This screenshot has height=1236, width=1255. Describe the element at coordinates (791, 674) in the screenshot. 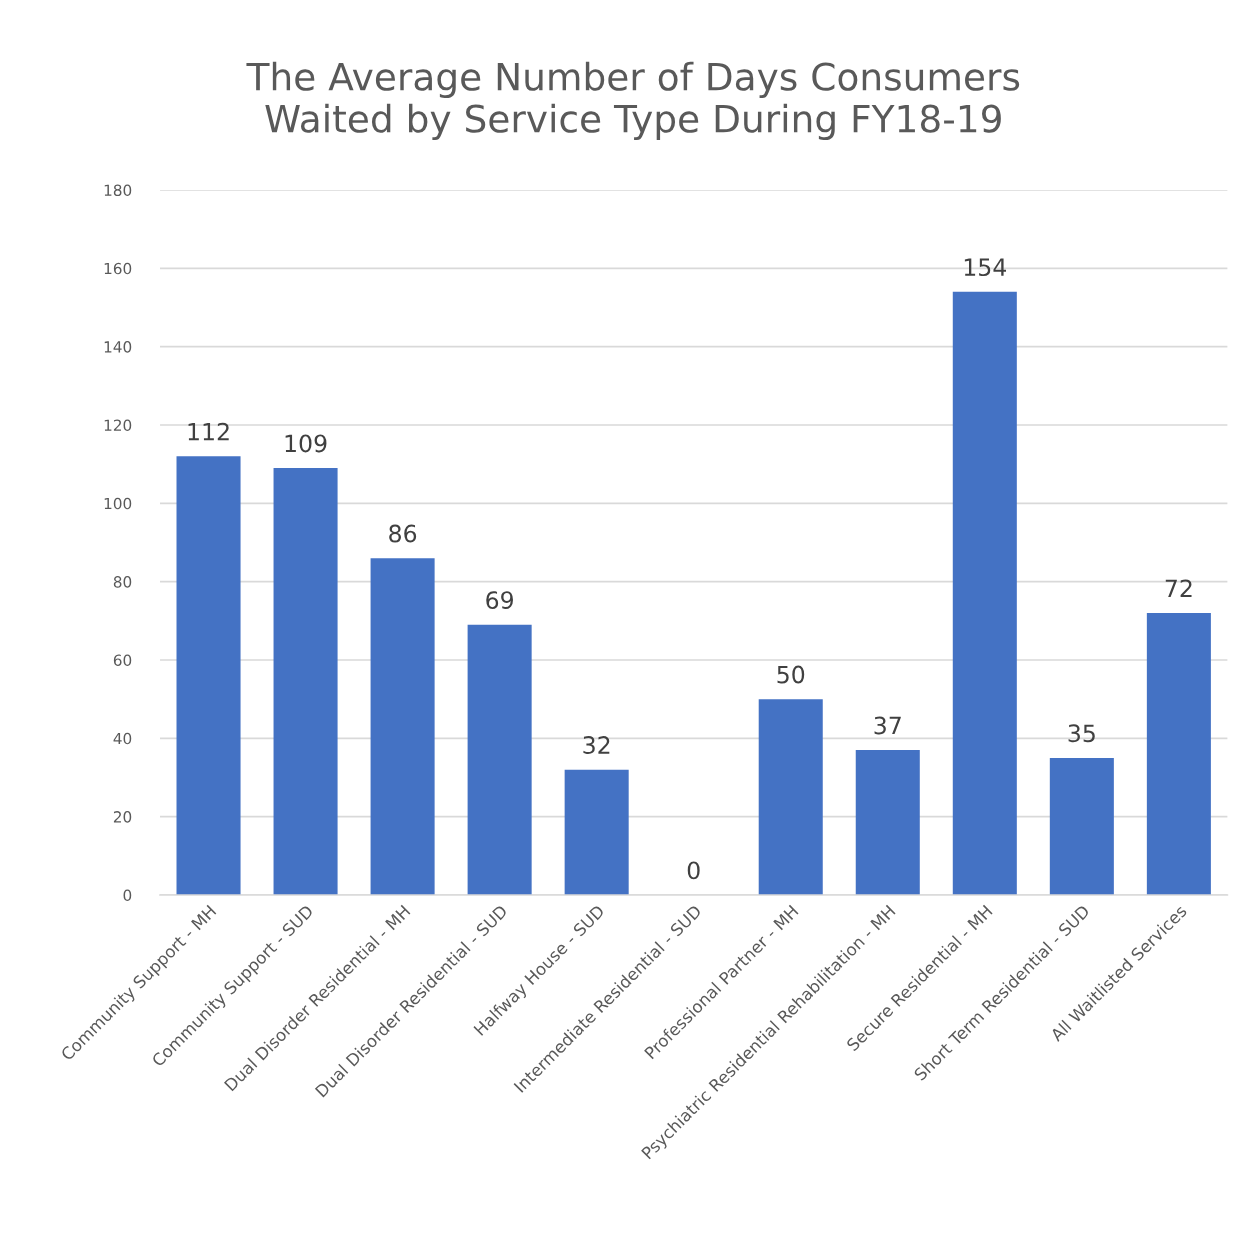

I see `data-label: 50` at that location.